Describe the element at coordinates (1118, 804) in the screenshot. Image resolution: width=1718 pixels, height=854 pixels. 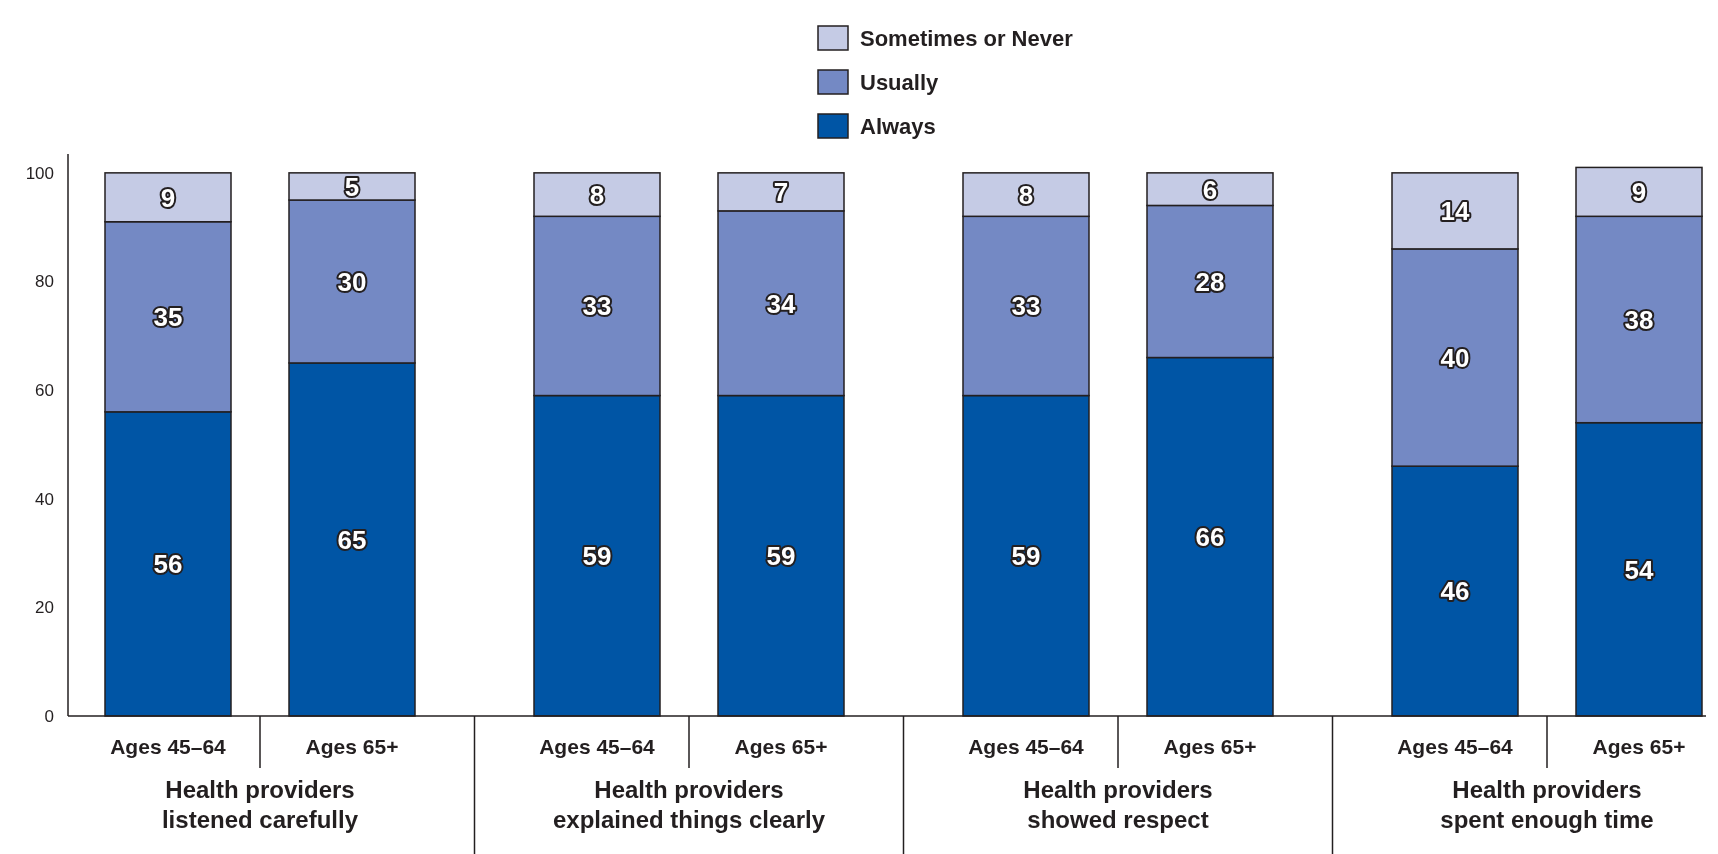
I see `text: Health providers showed respect` at that location.